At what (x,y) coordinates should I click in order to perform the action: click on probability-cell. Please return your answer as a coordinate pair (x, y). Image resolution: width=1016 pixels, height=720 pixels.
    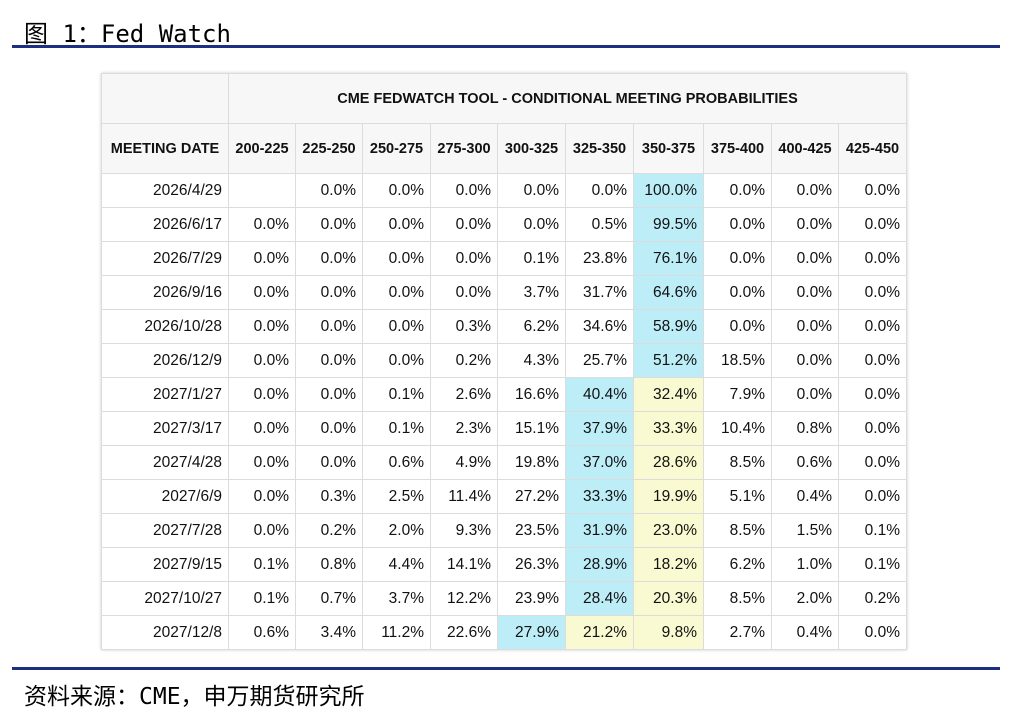
    Looking at the image, I should click on (262, 190).